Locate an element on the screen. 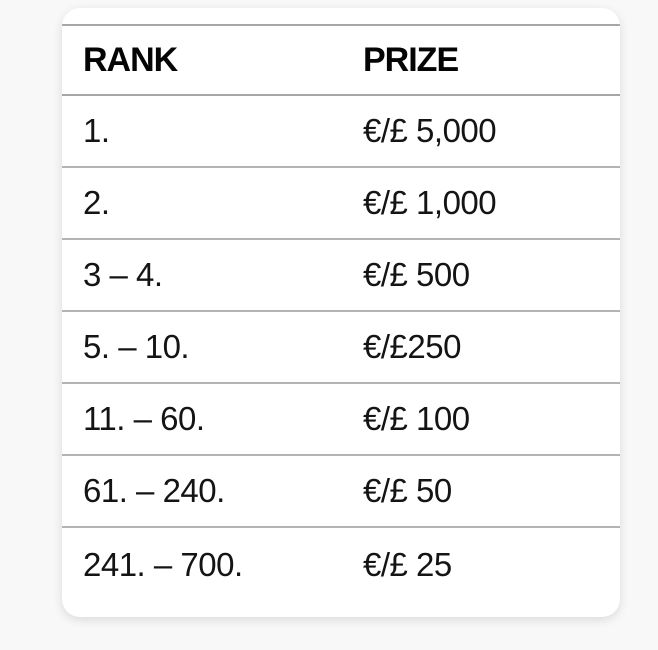 The height and width of the screenshot is (650, 658). rank-column-header: RANK is located at coordinates (212, 60).